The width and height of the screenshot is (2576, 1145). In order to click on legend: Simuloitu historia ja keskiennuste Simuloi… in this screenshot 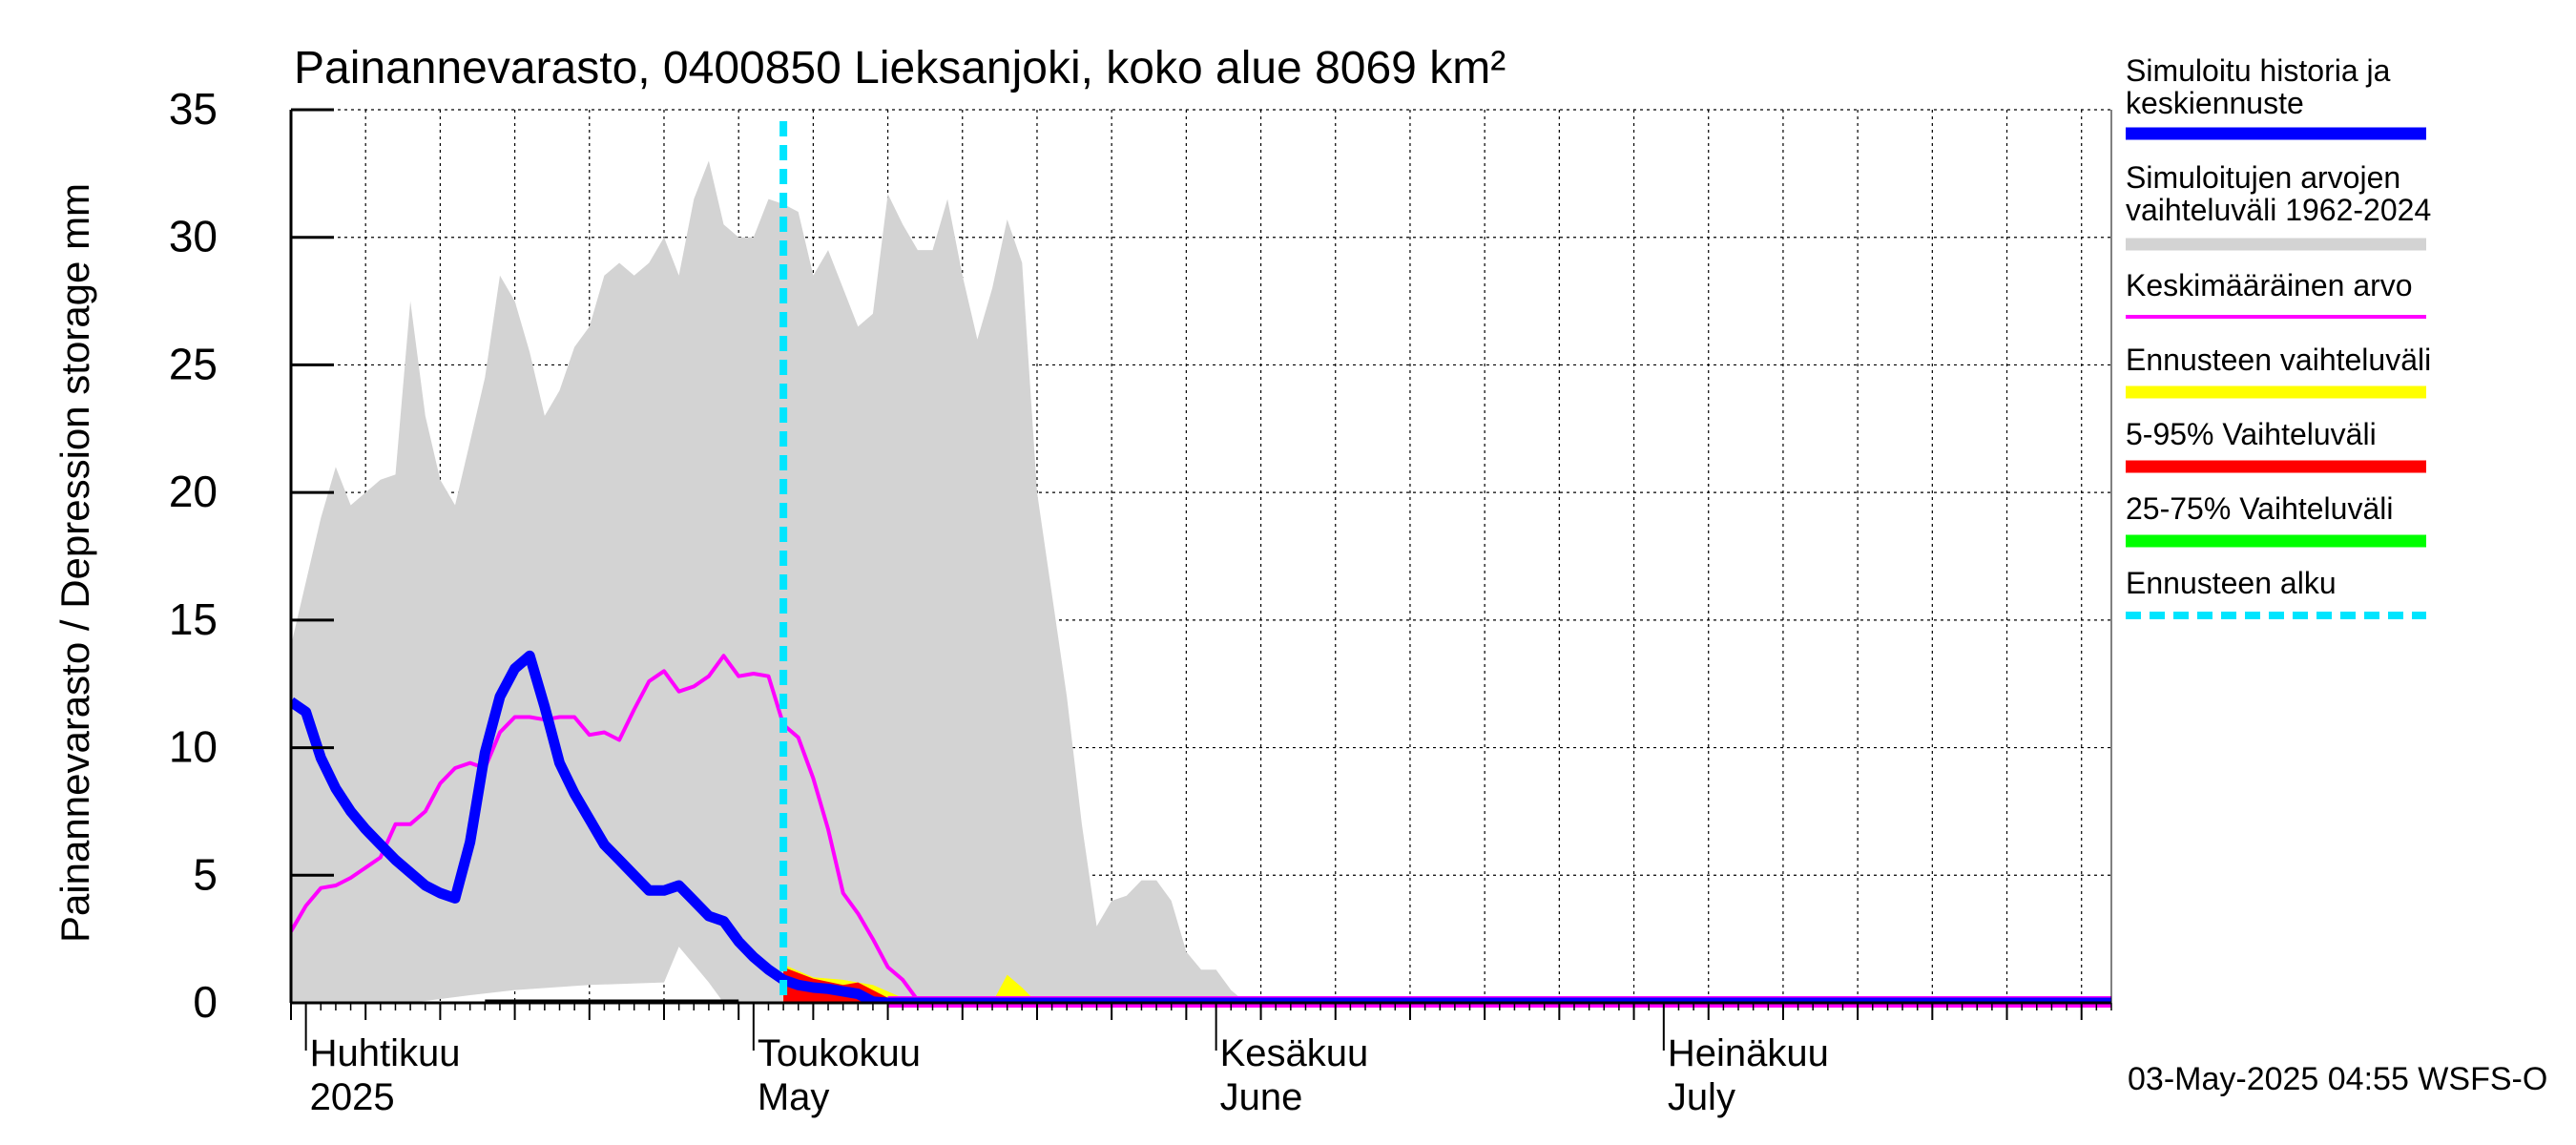, I will do `click(2278, 336)`.